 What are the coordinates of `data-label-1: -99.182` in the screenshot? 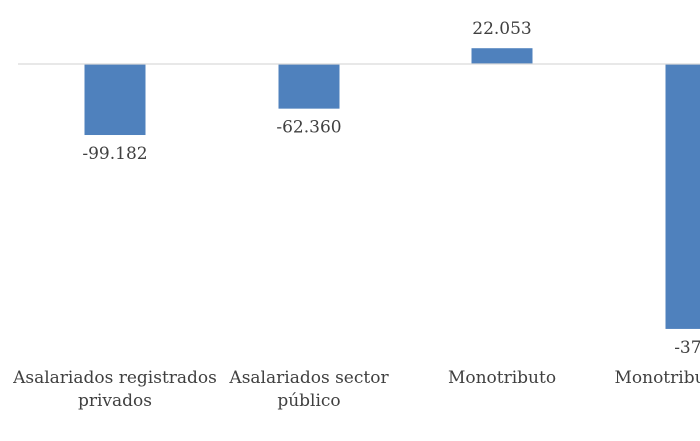 It's located at (114, 154).